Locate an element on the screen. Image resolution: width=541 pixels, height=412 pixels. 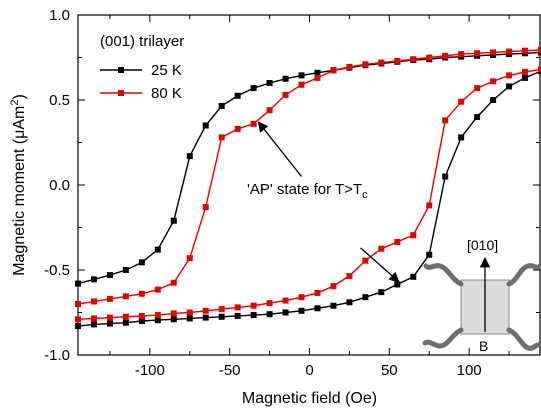
x-tick-label: 100 is located at coordinates (469, 370).